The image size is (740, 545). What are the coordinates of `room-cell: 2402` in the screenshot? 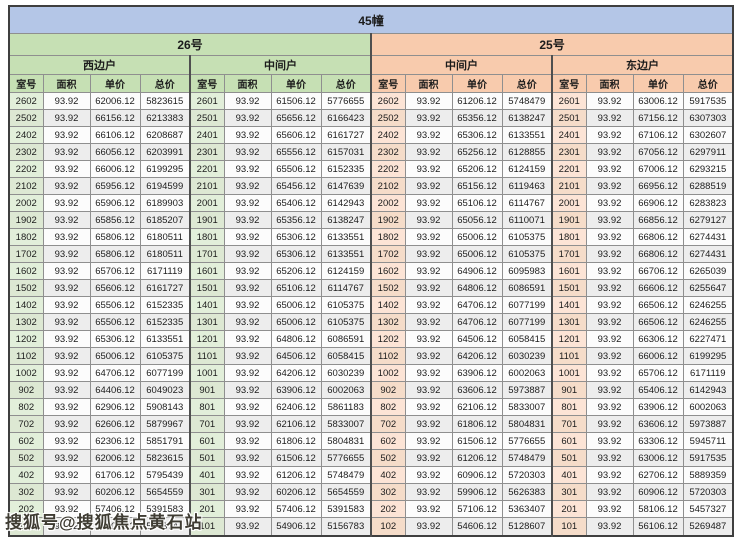 It's located at (26, 135).